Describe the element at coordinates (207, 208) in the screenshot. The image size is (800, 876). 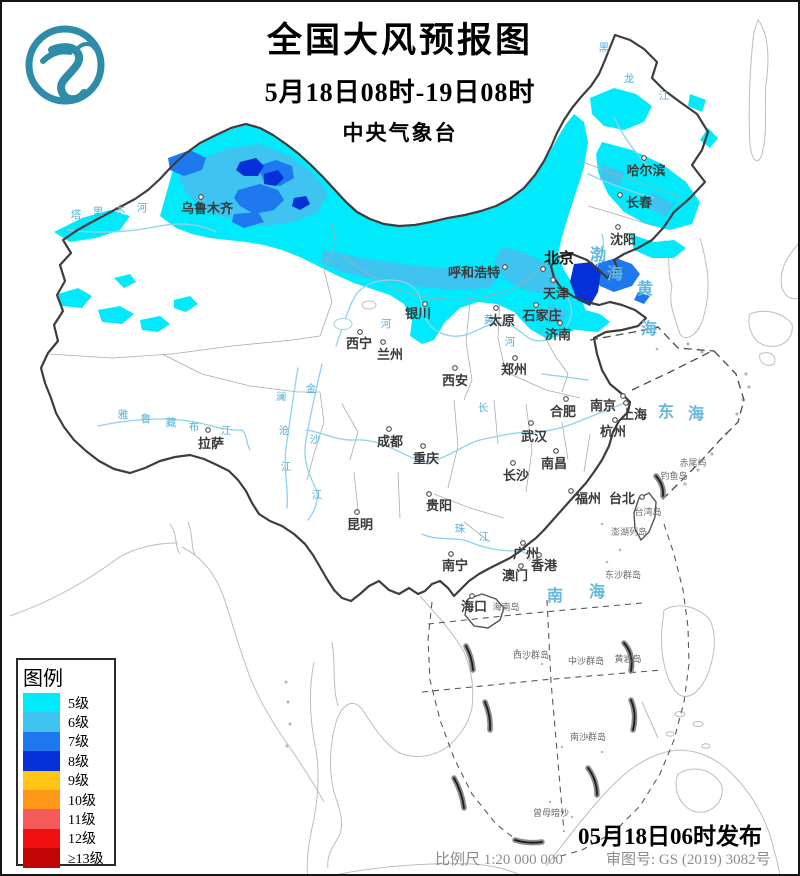
I see `city-label: 乌鲁木齐` at that location.